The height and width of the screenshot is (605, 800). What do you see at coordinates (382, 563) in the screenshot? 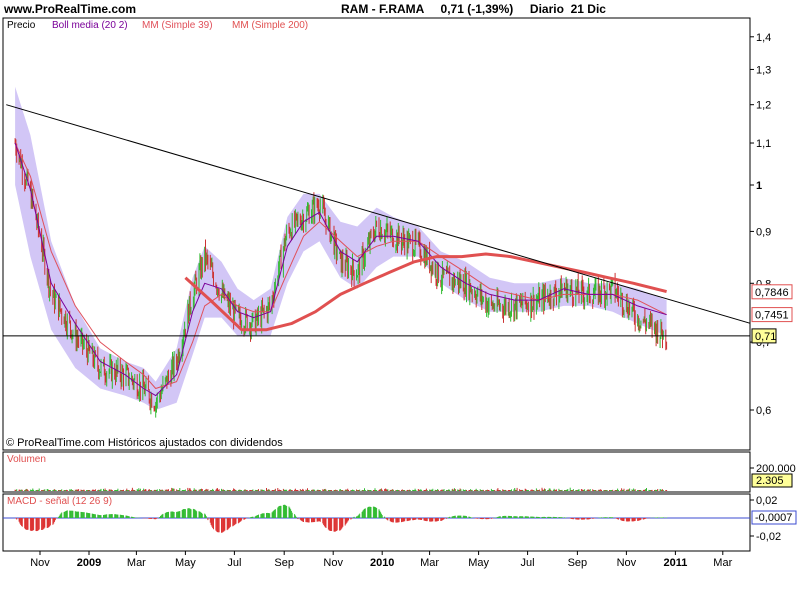
I see `x-tick-label: 2010` at bounding box center [382, 563].